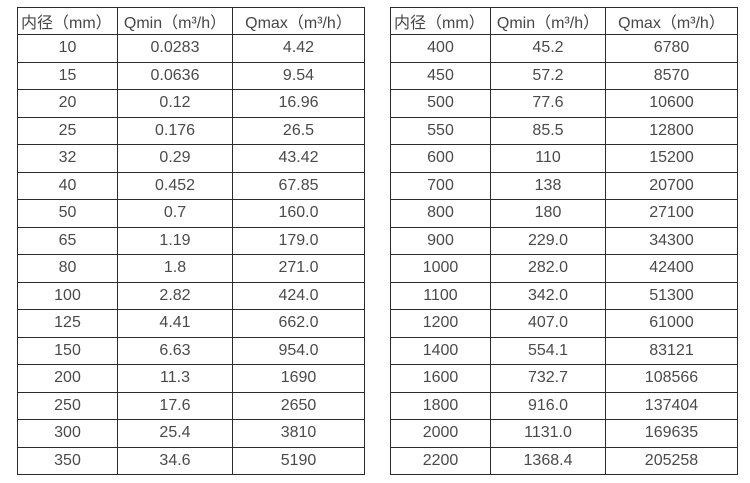  Describe the element at coordinates (298, 158) in the screenshot. I see `table-cell: 43.42` at that location.